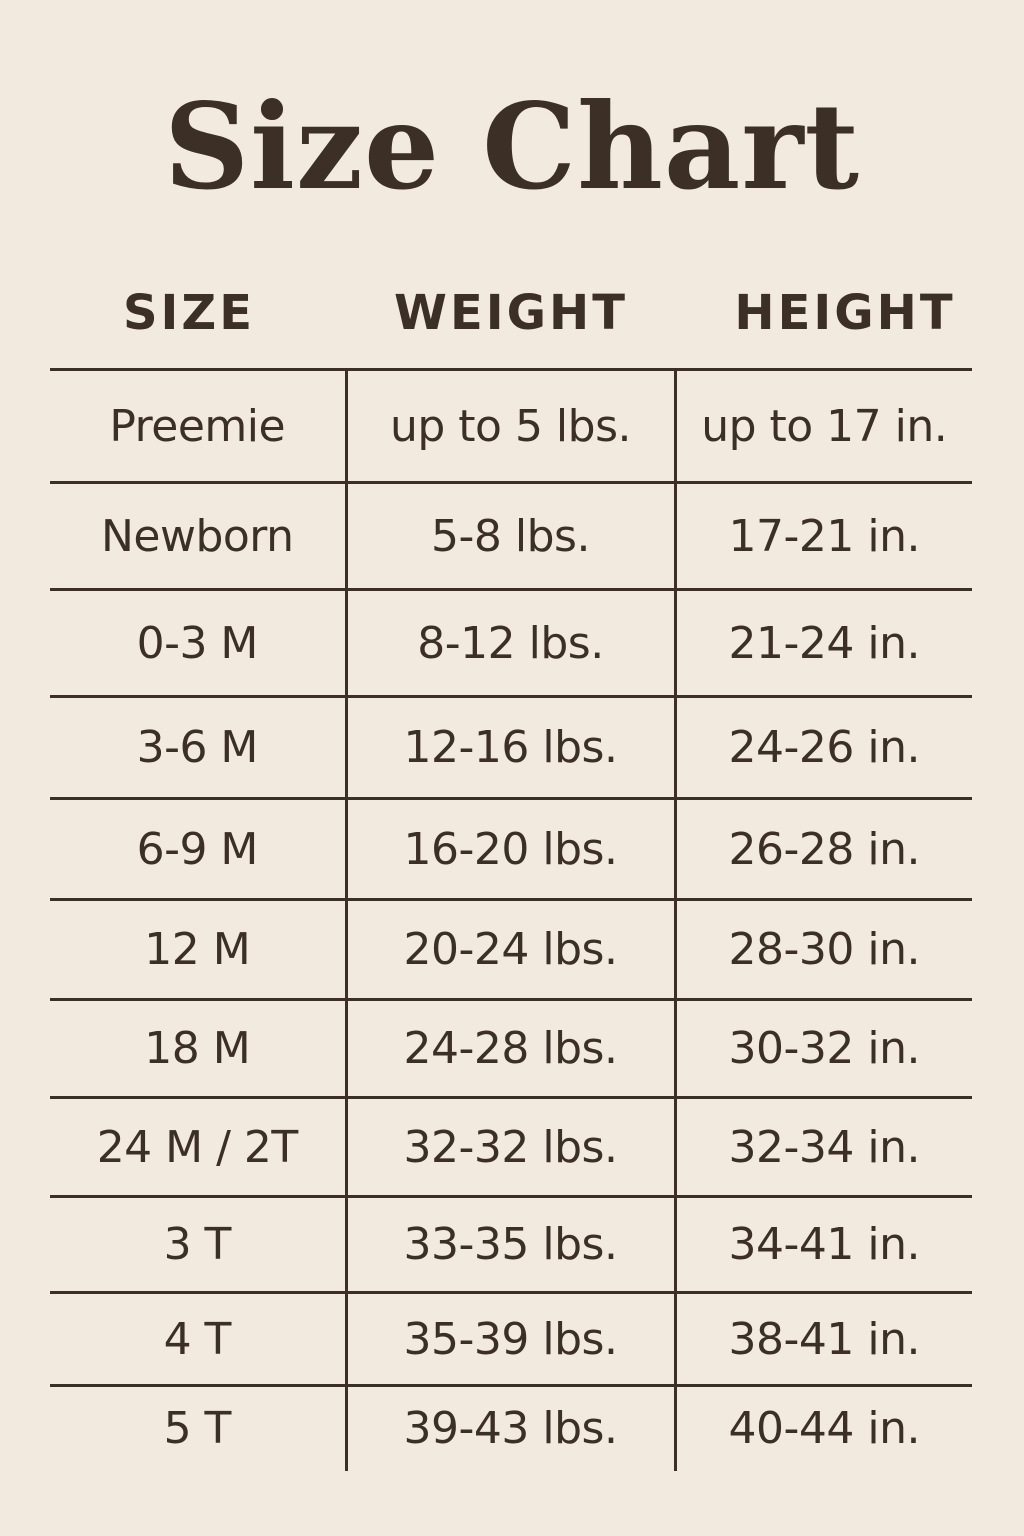 Image resolution: width=1024 pixels, height=1536 pixels. I want to click on weight-cell: 16-20 lbs., so click(509, 848).